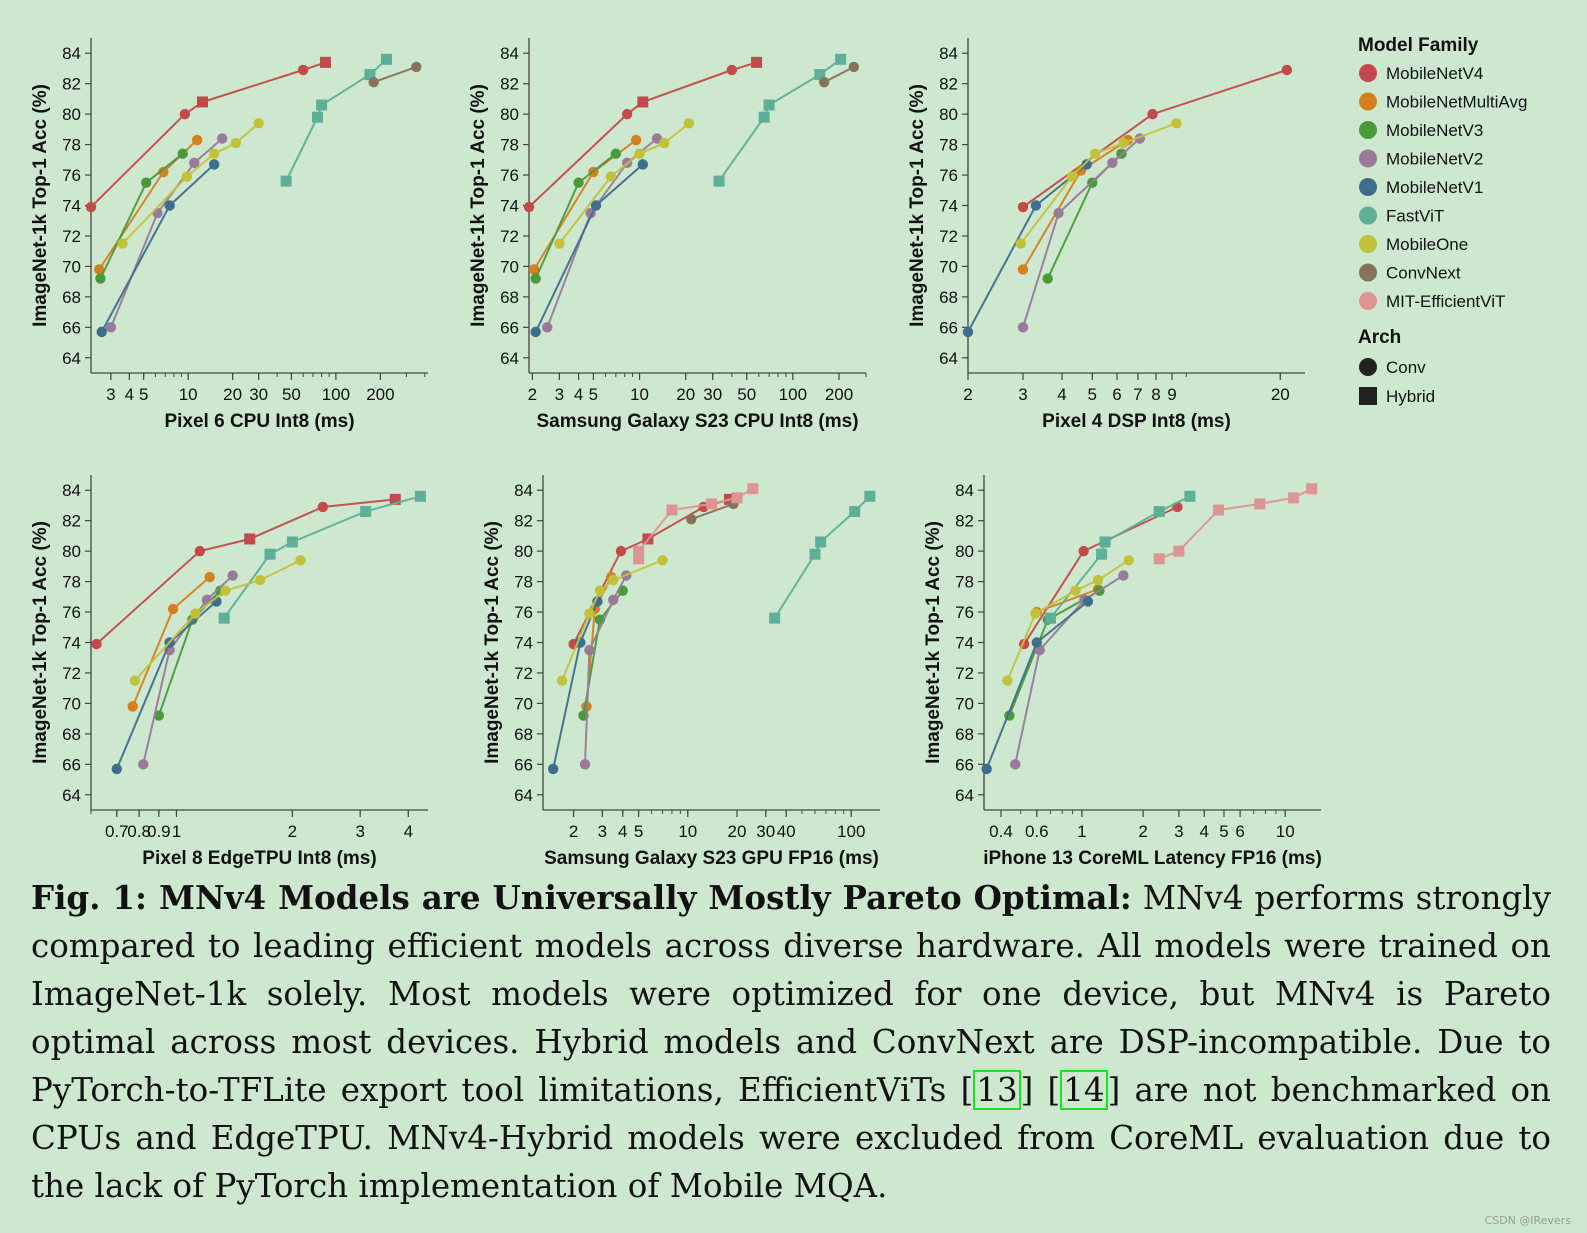 The height and width of the screenshot is (1233, 1587). I want to click on x-axis-title: Samsung Galaxy S23 CPU Int8 (ms), so click(697, 421).